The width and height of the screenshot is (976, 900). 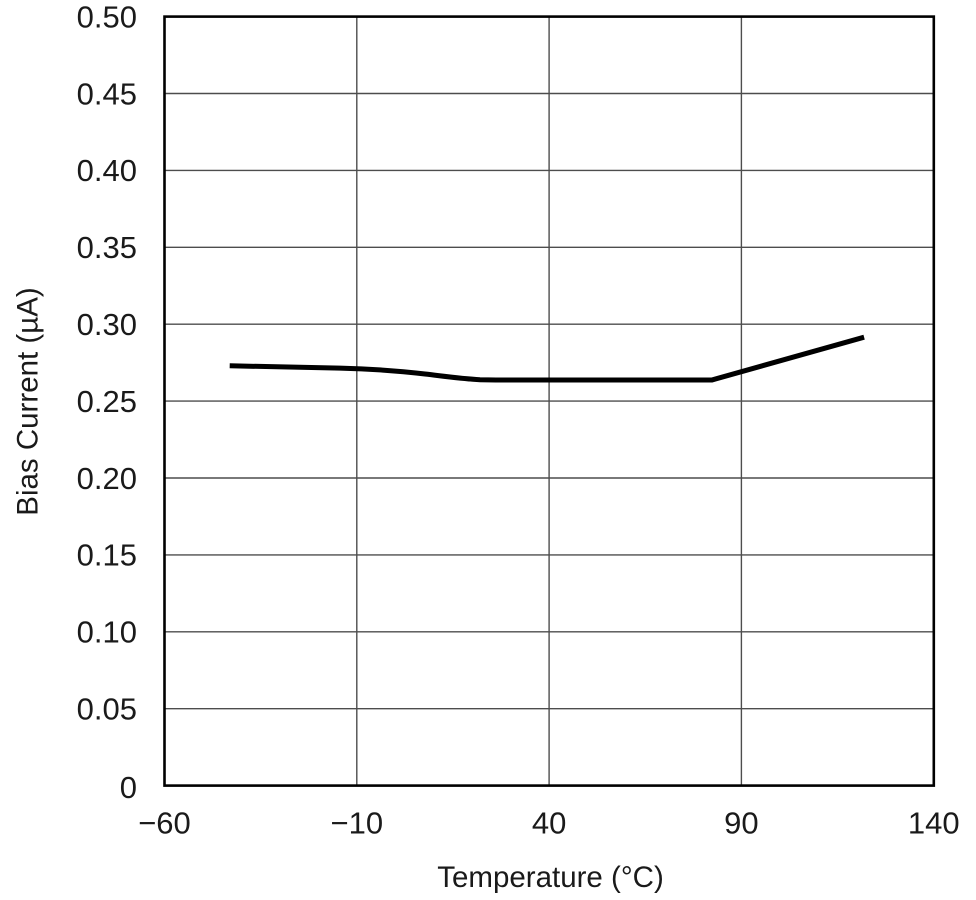 I want to click on svg-text: 0.35, so click(x=107, y=247).